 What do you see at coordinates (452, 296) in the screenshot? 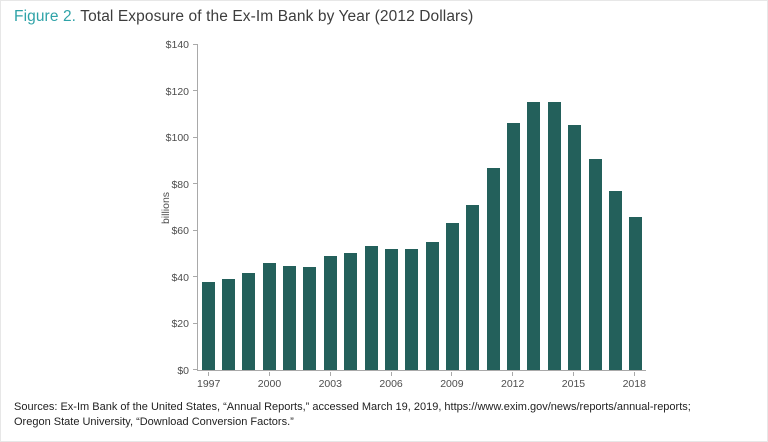
I see `bar-2009` at bounding box center [452, 296].